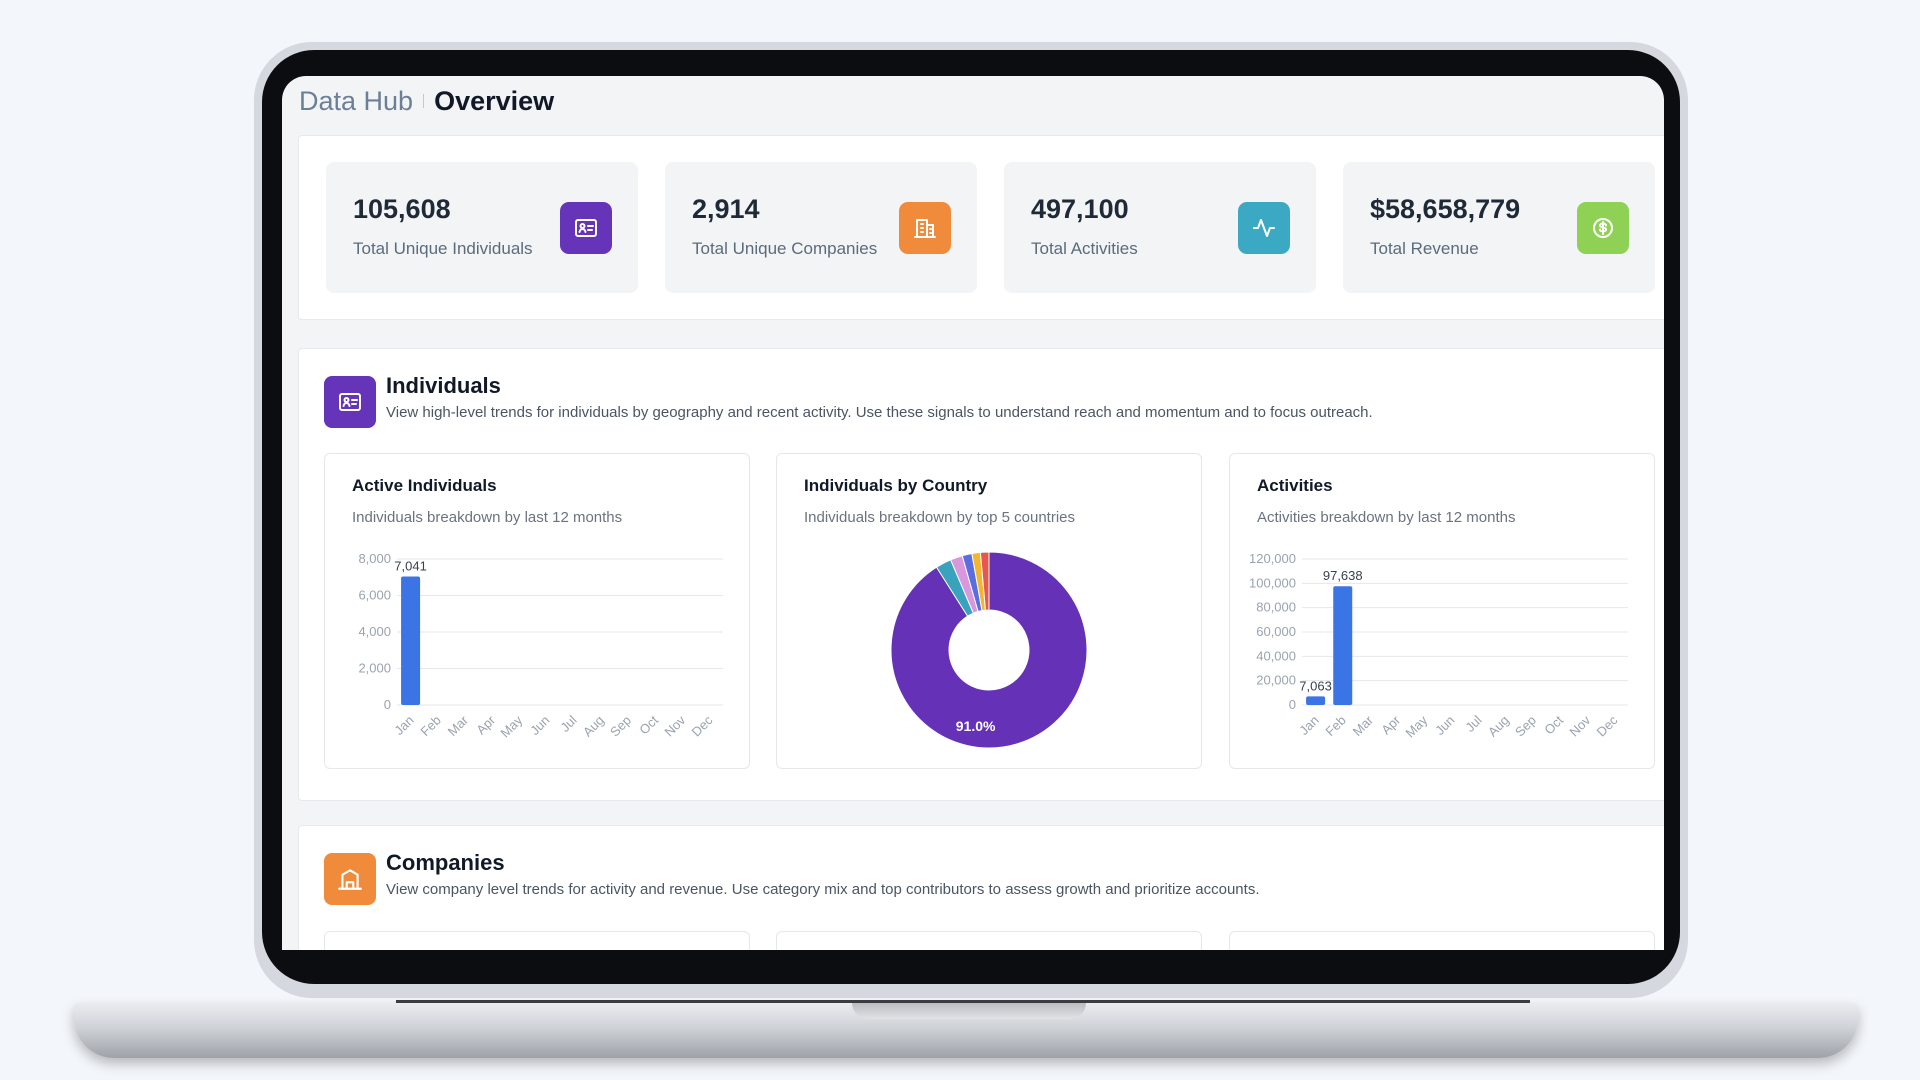 Image resolution: width=1920 pixels, height=1080 pixels. What do you see at coordinates (1276, 680) in the screenshot?
I see `y-tick-label: 20,000` at bounding box center [1276, 680].